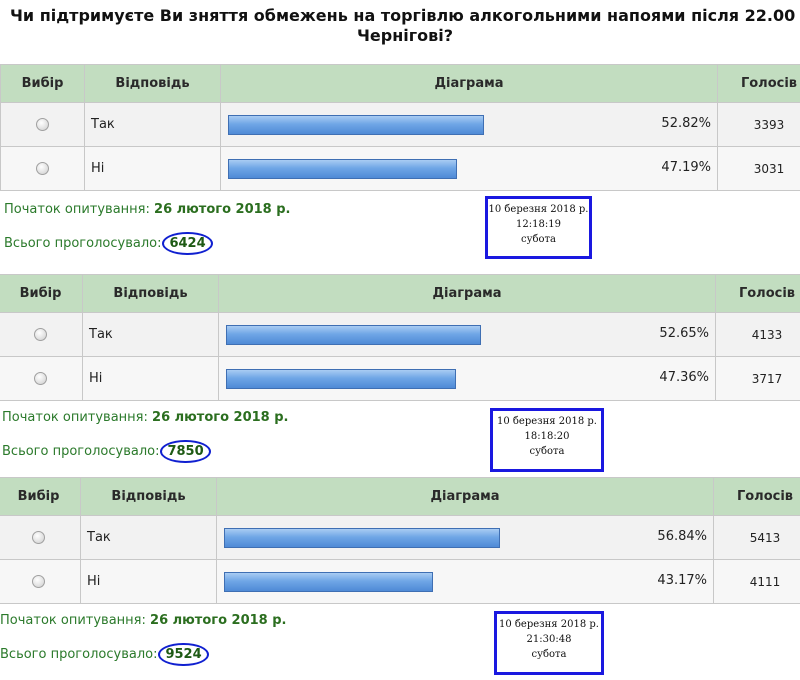 This screenshot has height=680, width=800. I want to click on vote-count: 4133, so click(757, 334).